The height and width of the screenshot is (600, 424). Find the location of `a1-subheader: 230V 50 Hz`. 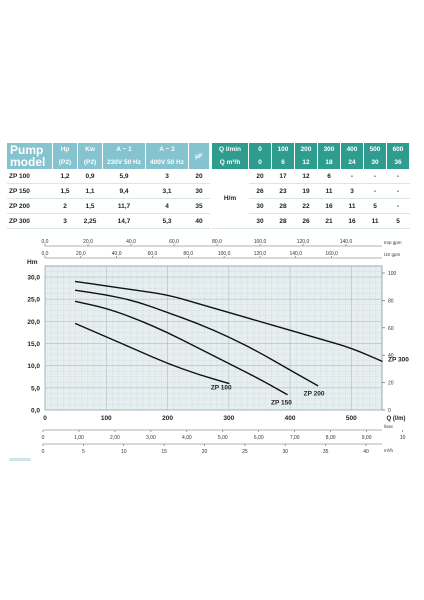

a1-subheader: 230V 50 Hz is located at coordinates (124, 162).